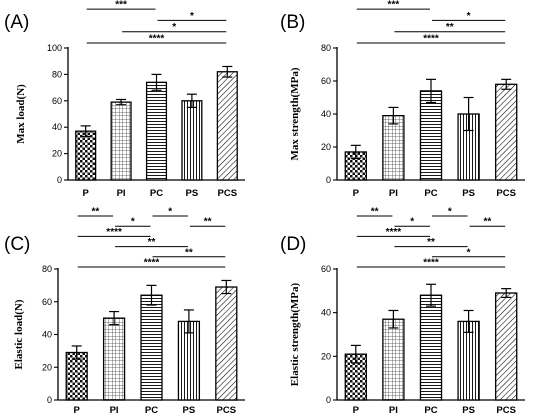 The width and height of the screenshot is (550, 415). Describe the element at coordinates (16, 22) in the screenshot. I see `panel-label: (A)` at that location.